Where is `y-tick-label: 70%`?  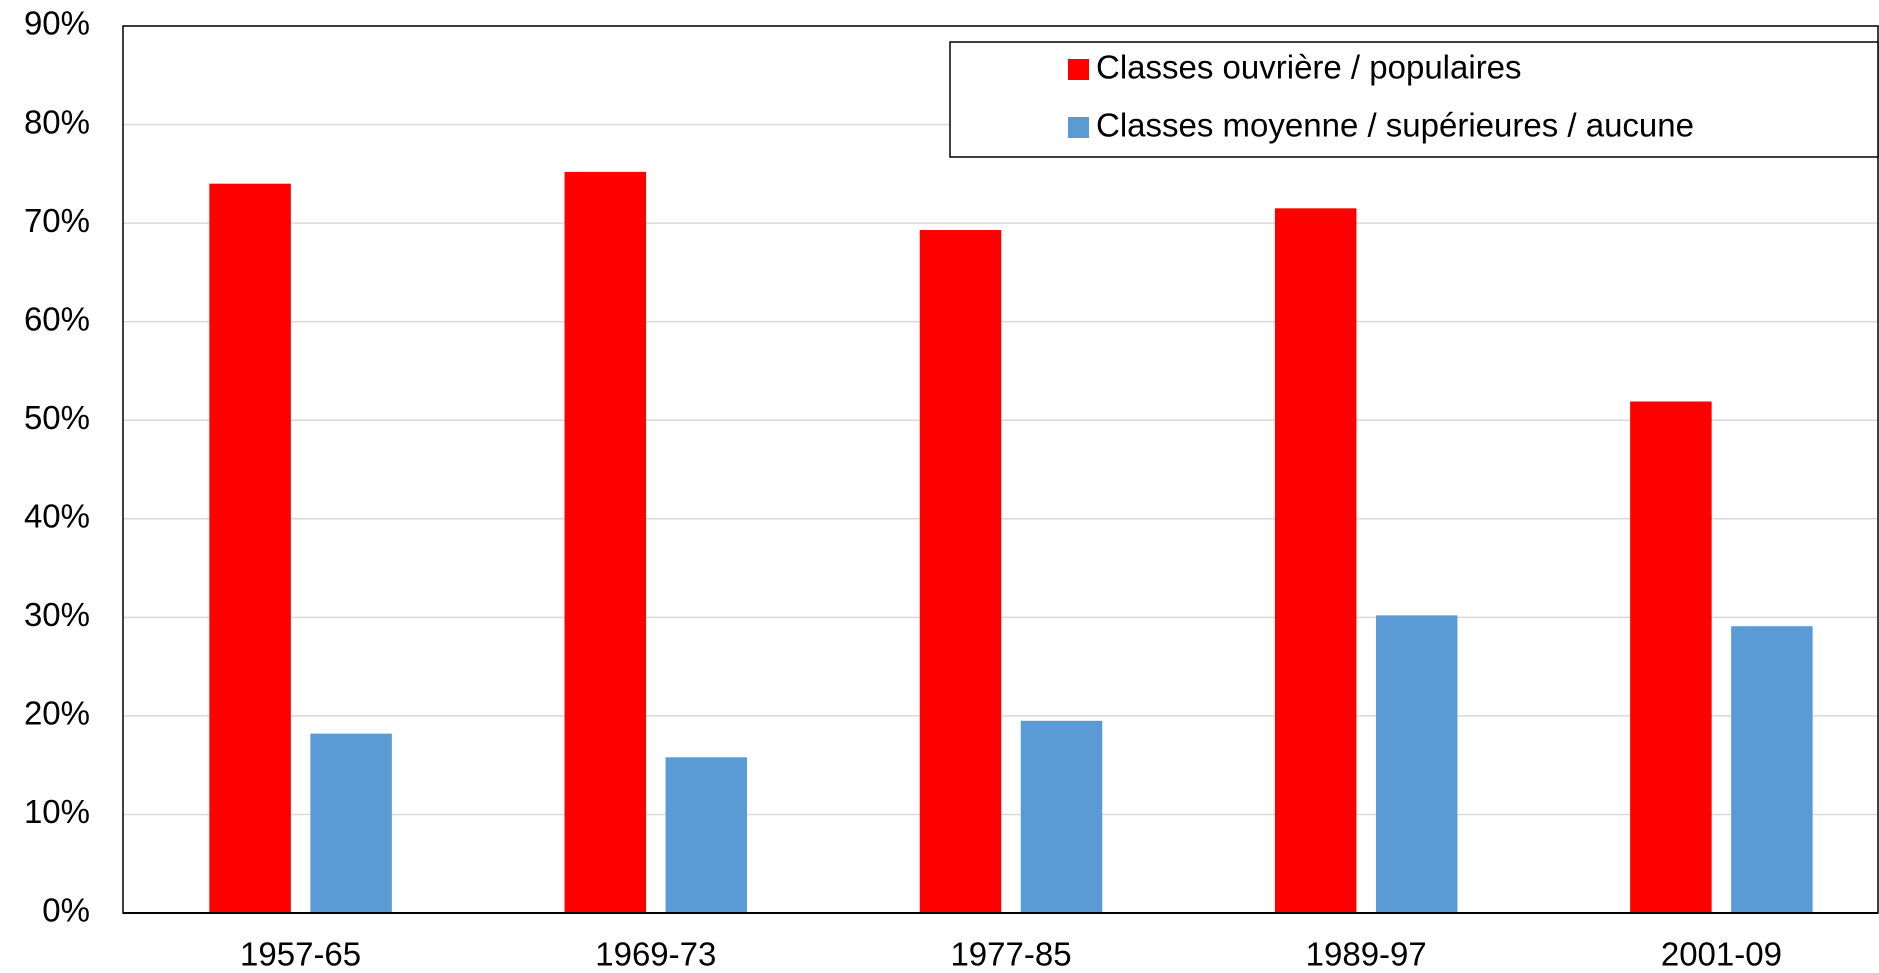 y-tick-label: 70% is located at coordinates (57, 220).